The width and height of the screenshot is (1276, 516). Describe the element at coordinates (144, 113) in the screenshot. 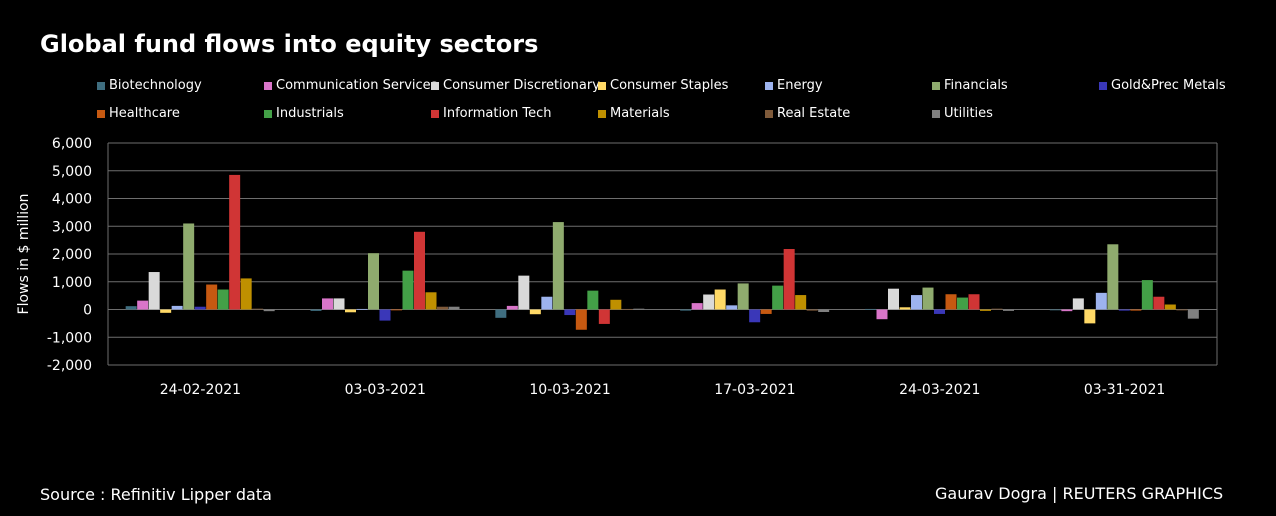

I see `legend-label: Healthcare` at that location.